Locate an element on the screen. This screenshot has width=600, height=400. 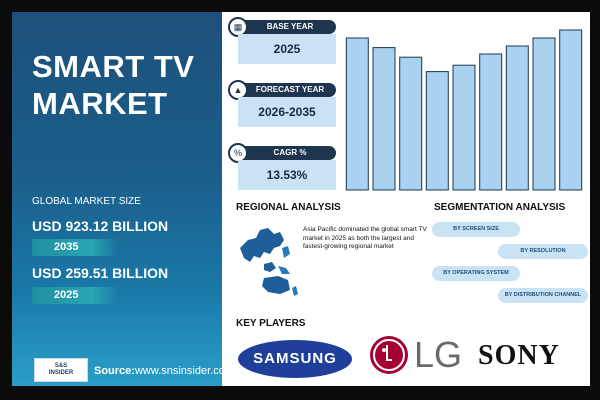
regional-heading: REGIONAL ANALYSIS is located at coordinates (288, 207).